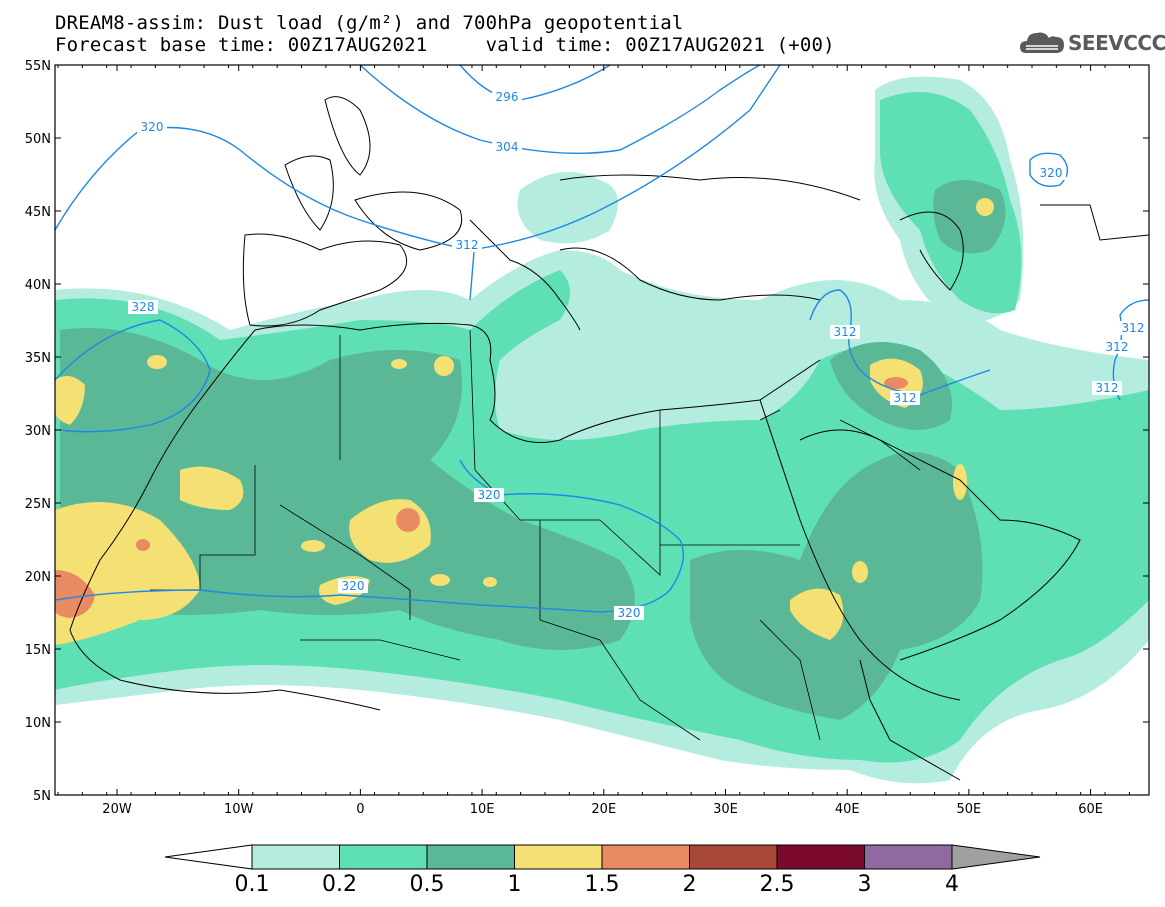 This screenshot has width=1165, height=907. I want to click on svg-text: 304, so click(507, 147).